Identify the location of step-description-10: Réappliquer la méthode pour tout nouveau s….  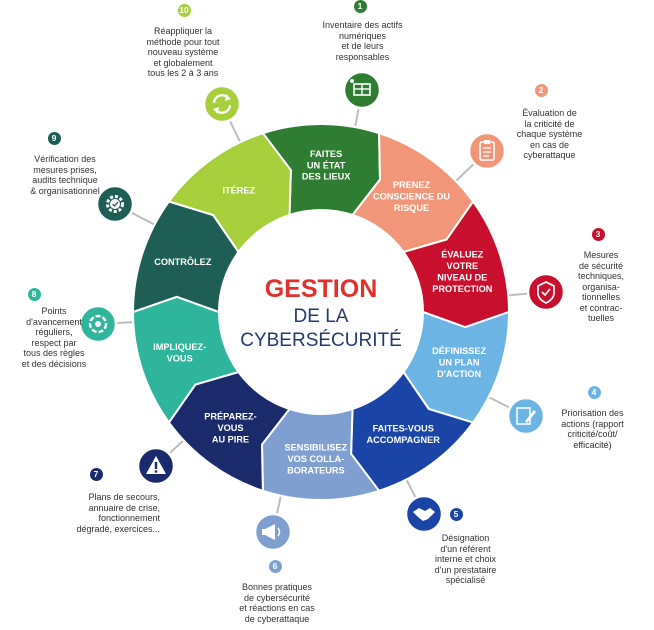
(183, 52).